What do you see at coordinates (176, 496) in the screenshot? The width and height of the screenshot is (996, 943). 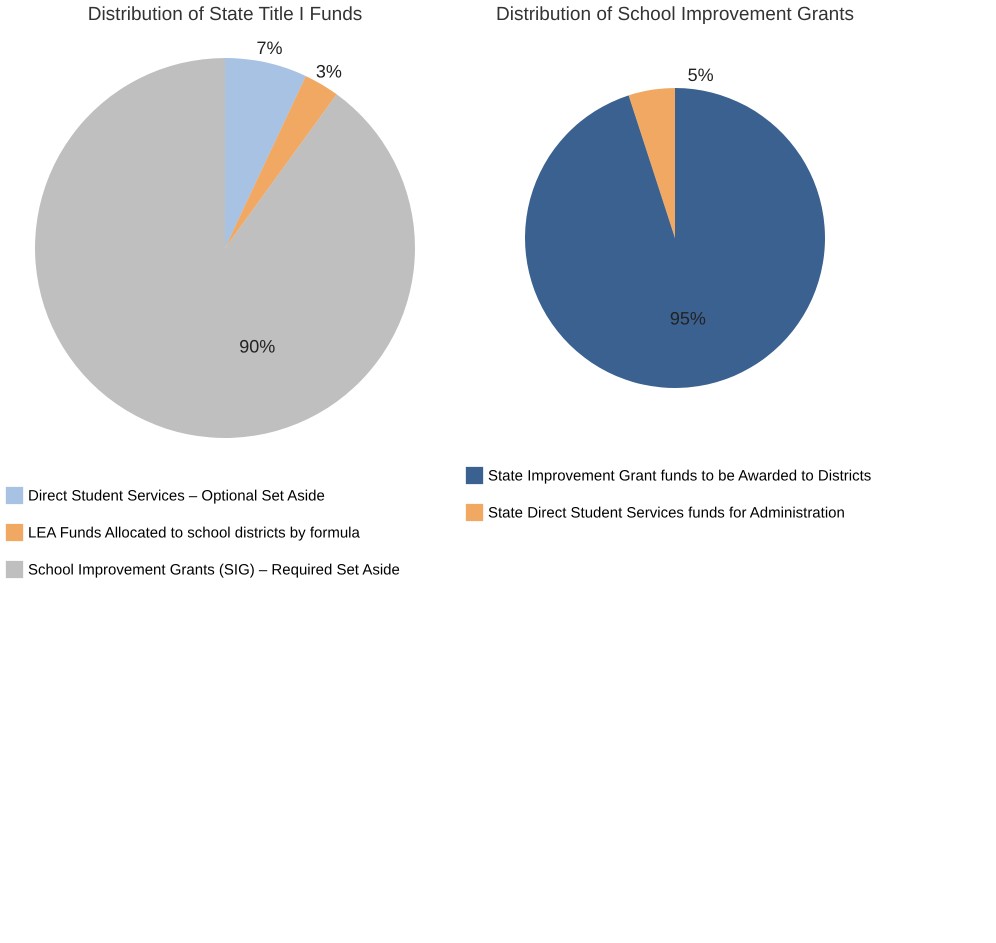 I see `legend-label: Direct Student Services – Optional Set Aside` at bounding box center [176, 496].